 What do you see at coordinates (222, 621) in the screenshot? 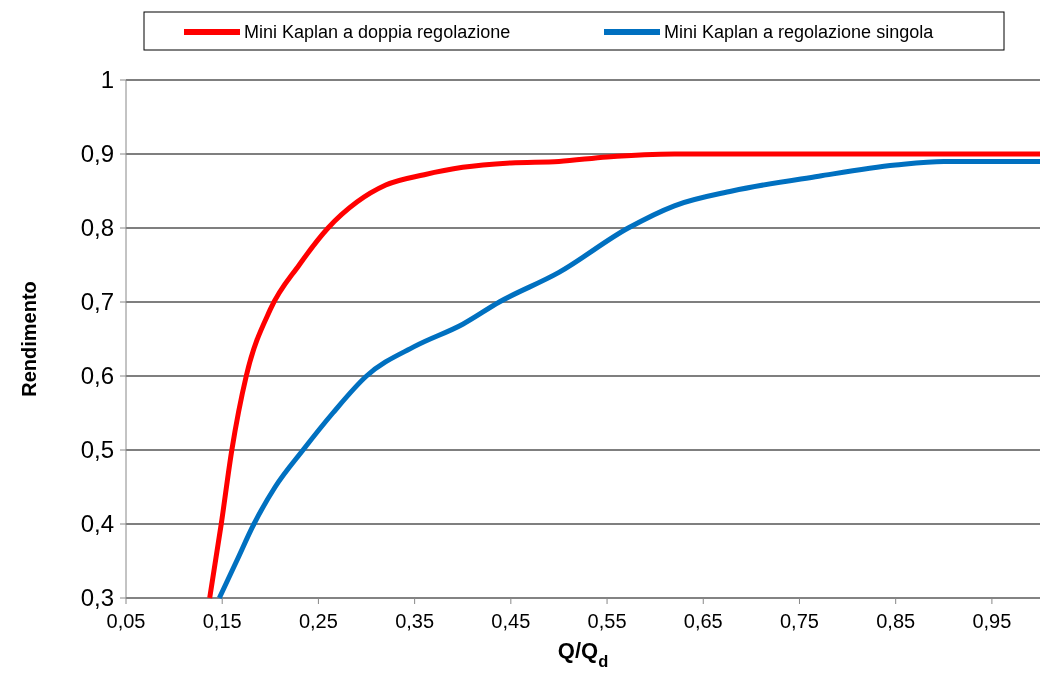
I see `x-tick-label: 0,15` at bounding box center [222, 621].